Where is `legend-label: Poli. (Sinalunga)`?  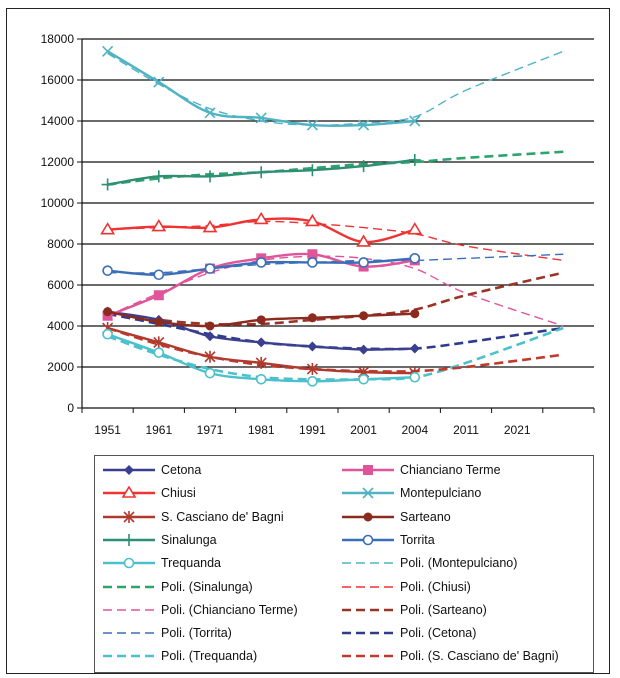
legend-label: Poli. (Sinalunga) is located at coordinates (207, 586).